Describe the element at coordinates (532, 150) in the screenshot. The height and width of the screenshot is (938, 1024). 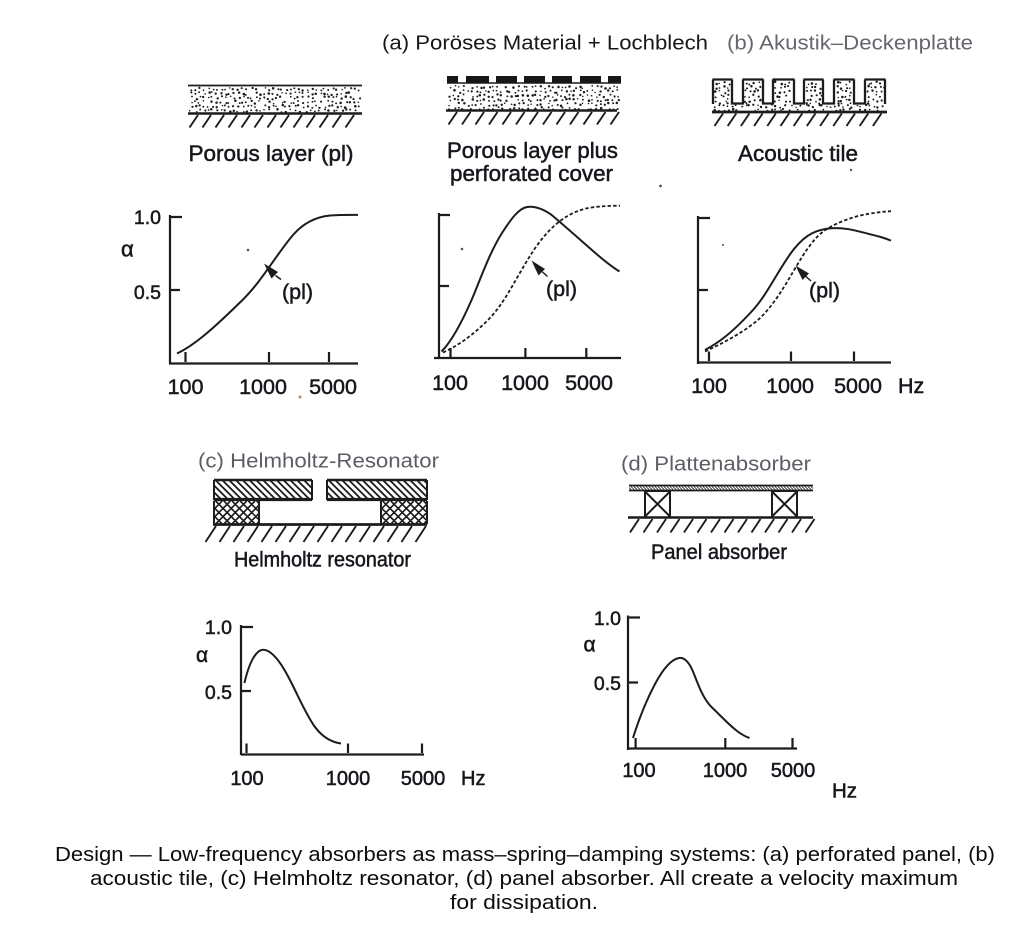
I see `svg-text: Porous layer plus` at that location.